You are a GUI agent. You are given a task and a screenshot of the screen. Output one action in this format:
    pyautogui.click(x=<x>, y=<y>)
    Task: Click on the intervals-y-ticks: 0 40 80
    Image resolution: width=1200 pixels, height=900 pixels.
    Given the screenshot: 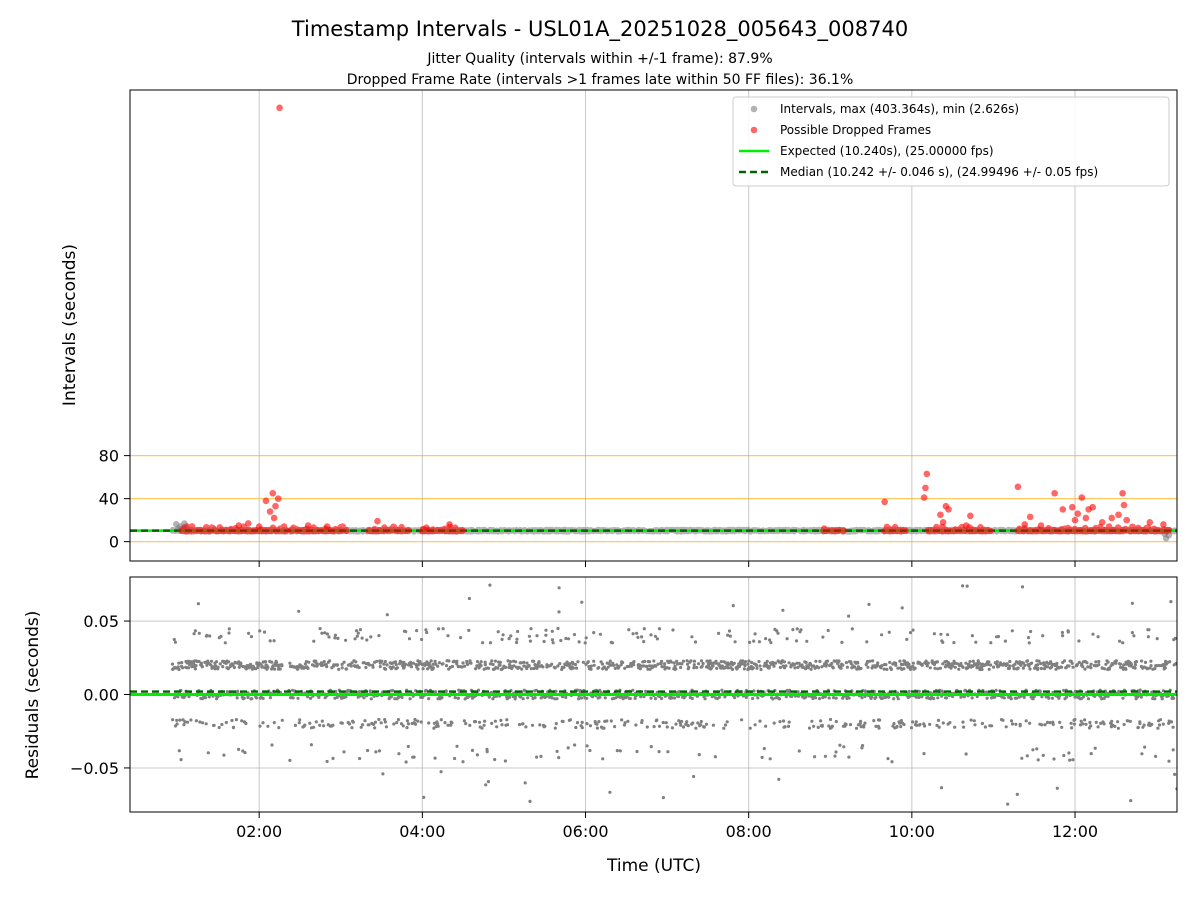 What is the action you would take?
    pyautogui.click(x=114, y=499)
    